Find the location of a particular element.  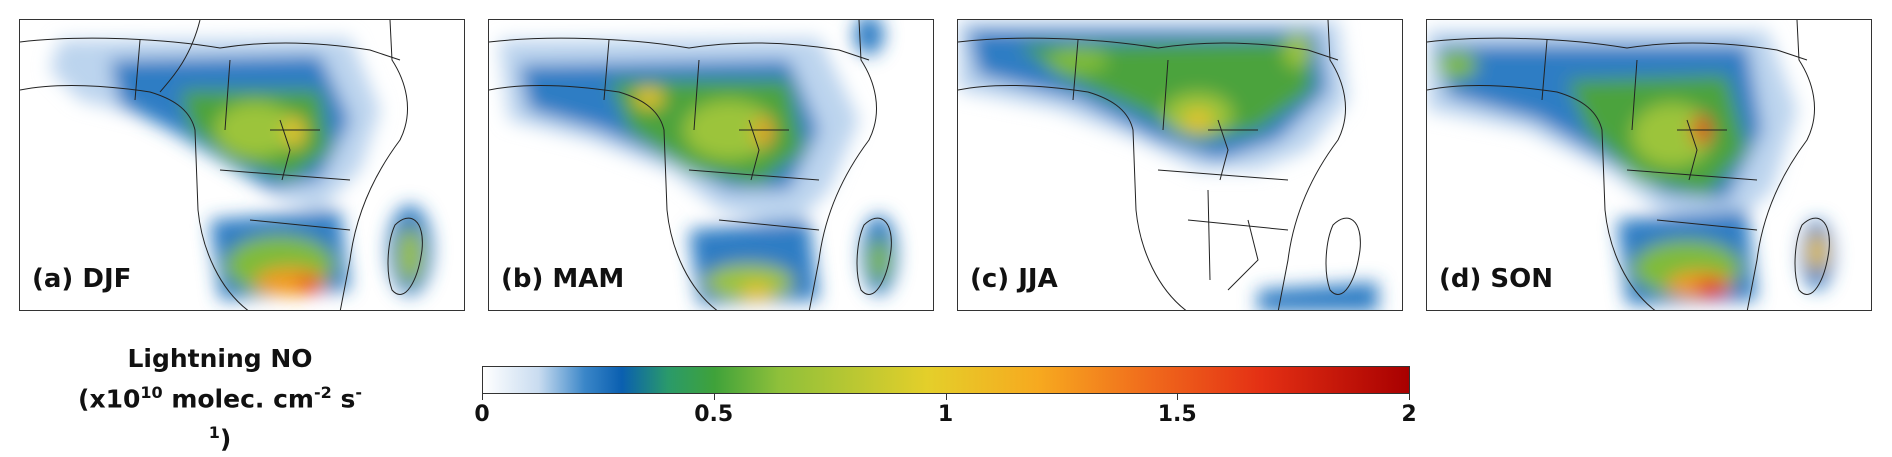

colorbar-units-exp1: 10 is located at coordinates (151, 392).